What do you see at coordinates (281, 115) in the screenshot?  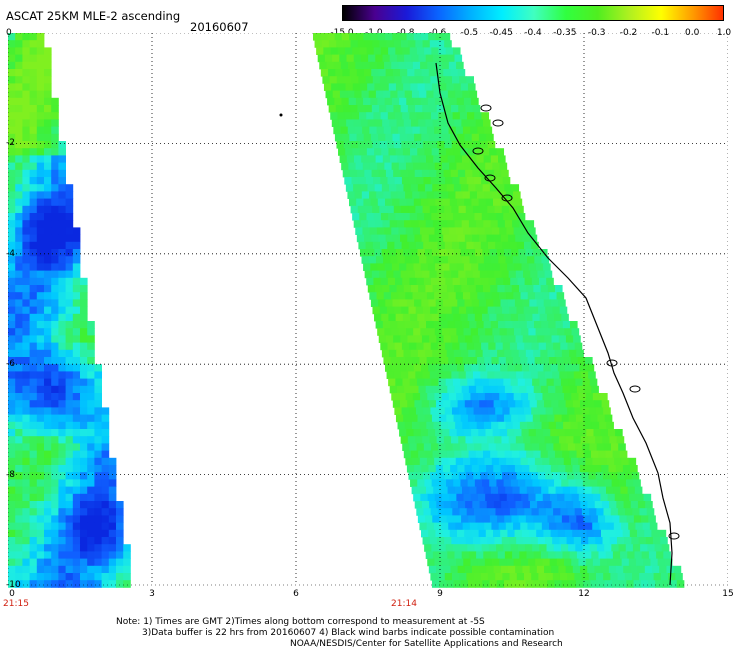 I see `island-dot` at bounding box center [281, 115].